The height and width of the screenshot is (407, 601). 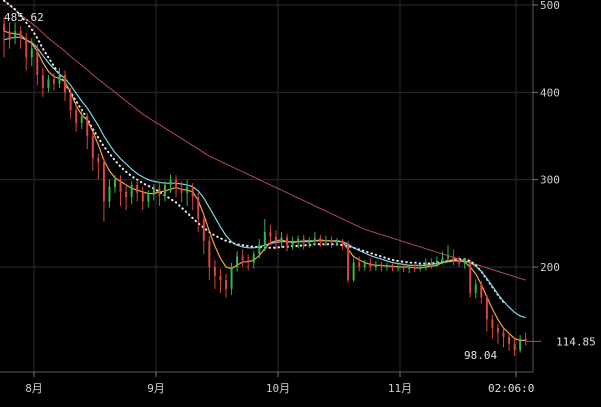 I want to click on low-price-label: 98.04, so click(x=480, y=355).